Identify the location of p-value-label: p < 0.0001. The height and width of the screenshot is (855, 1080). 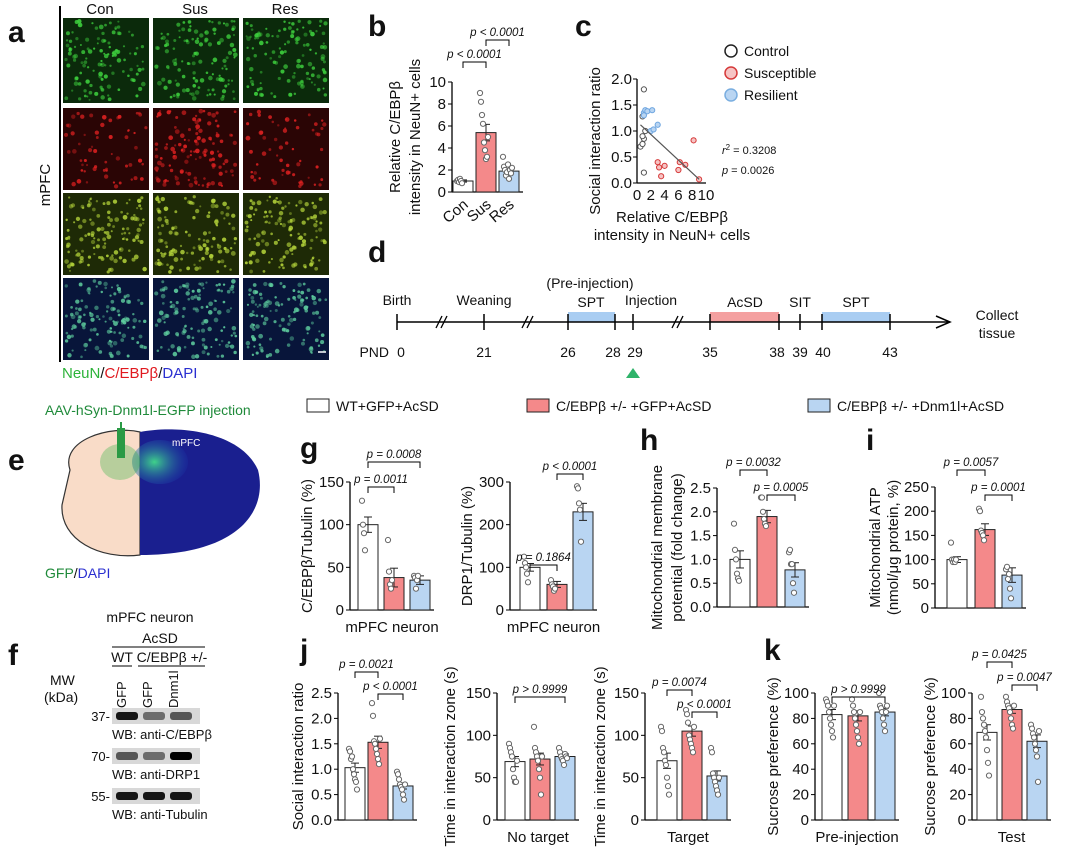
(474, 55).